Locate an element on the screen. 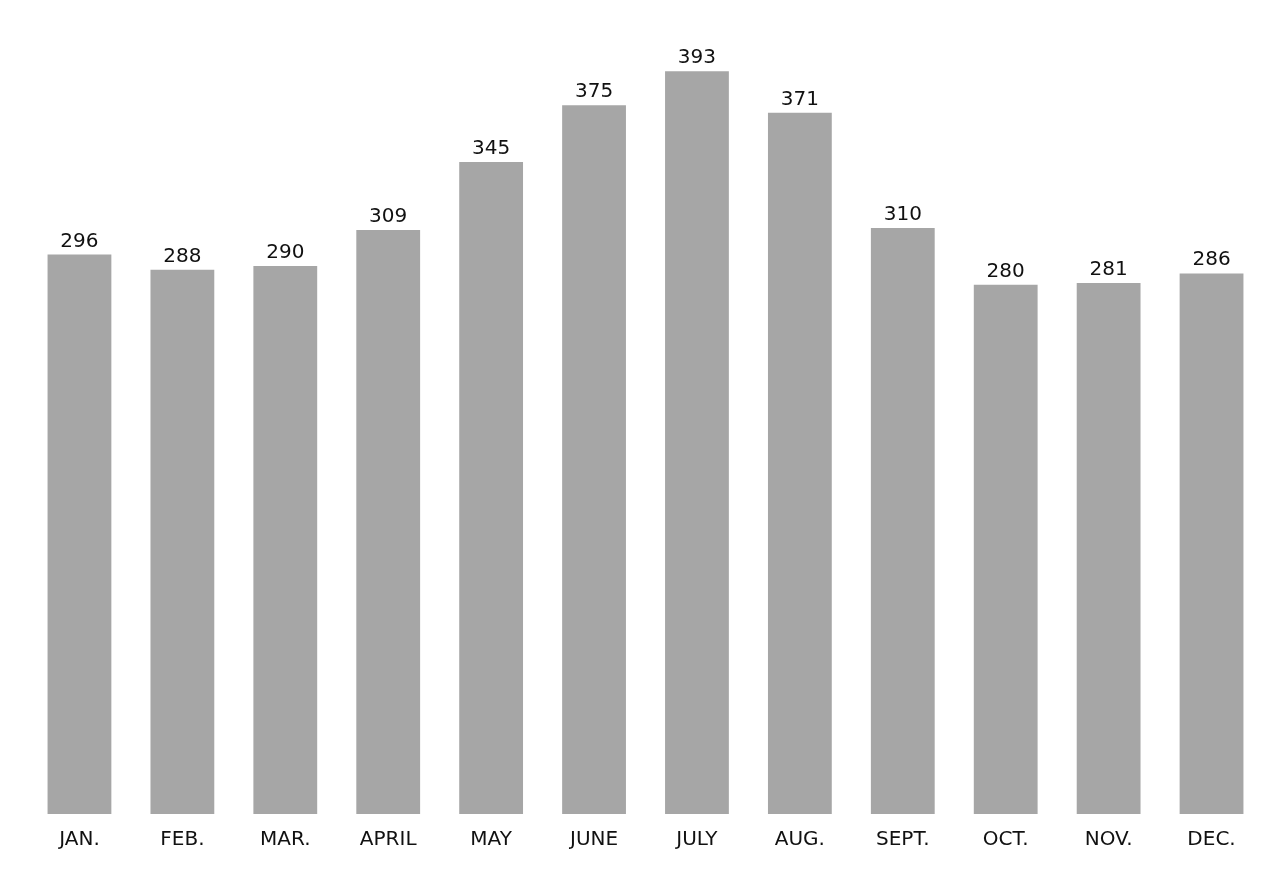  x-tick-label: JULY is located at coordinates (696, 838).